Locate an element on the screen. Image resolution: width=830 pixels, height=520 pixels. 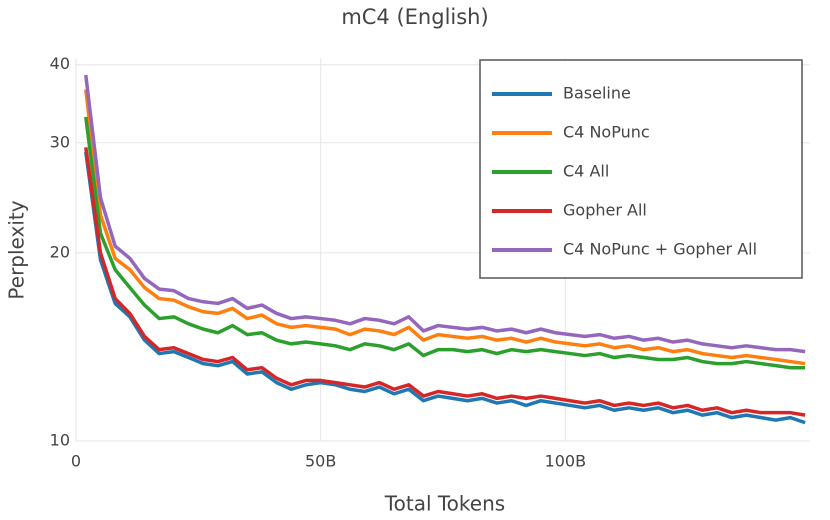
x-tick-label: 50B is located at coordinates (320, 461).